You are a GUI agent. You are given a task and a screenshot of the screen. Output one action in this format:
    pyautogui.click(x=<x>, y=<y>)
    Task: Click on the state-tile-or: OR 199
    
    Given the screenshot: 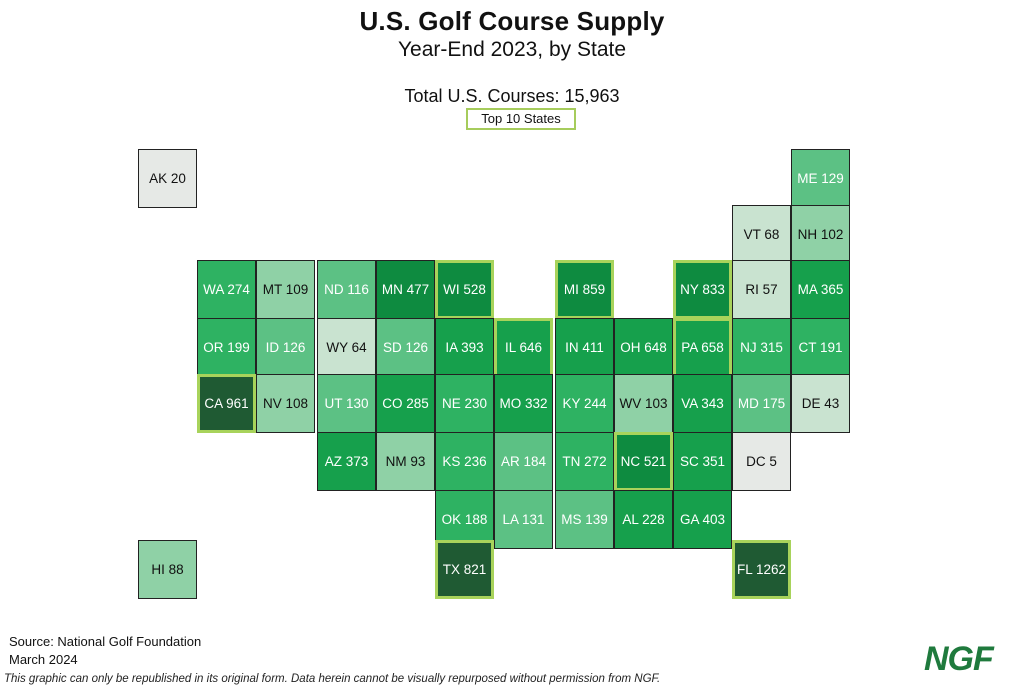 What is the action you would take?
    pyautogui.click(x=226, y=347)
    